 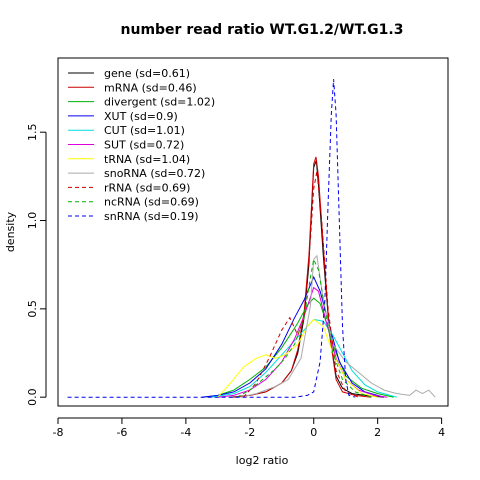 What do you see at coordinates (313, 432) in the screenshot?
I see `x-tick-label-4: 0` at bounding box center [313, 432].